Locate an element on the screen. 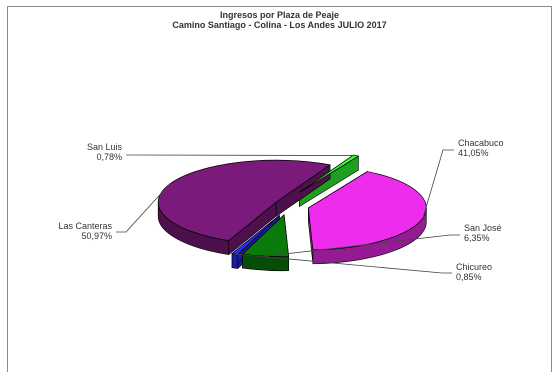  slice-value-label: 41,05% is located at coordinates (473, 153).